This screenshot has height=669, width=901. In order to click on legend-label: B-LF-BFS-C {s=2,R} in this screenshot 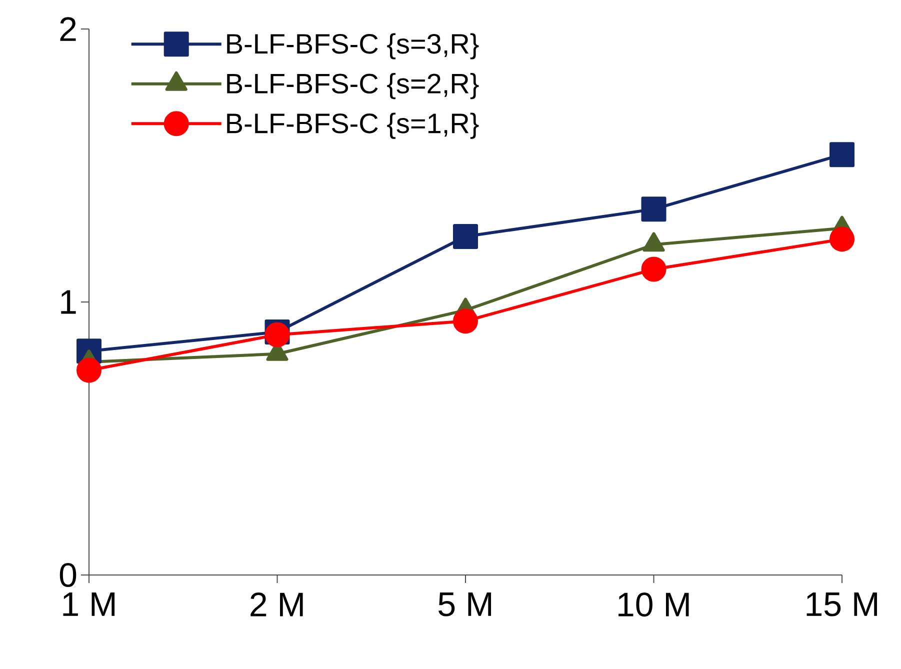, I will do `click(353, 86)`.